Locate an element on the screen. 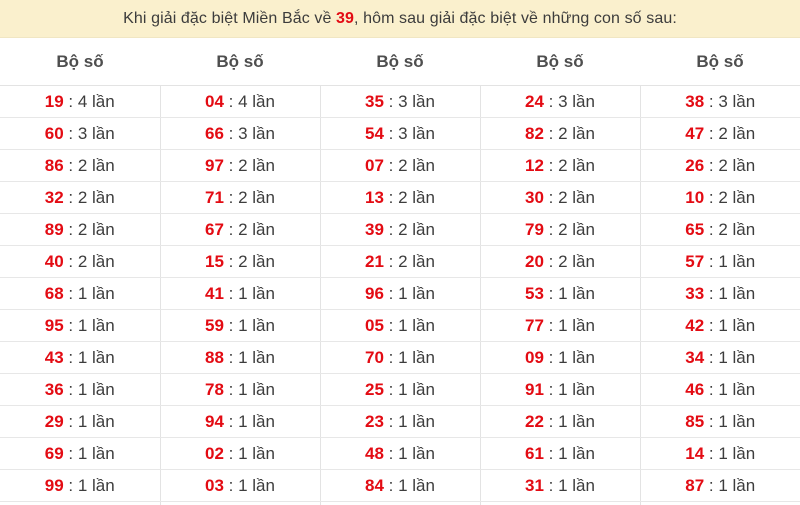 This screenshot has width=800, height=505. frequency-cell: 96 : 1 lần is located at coordinates (399, 293).